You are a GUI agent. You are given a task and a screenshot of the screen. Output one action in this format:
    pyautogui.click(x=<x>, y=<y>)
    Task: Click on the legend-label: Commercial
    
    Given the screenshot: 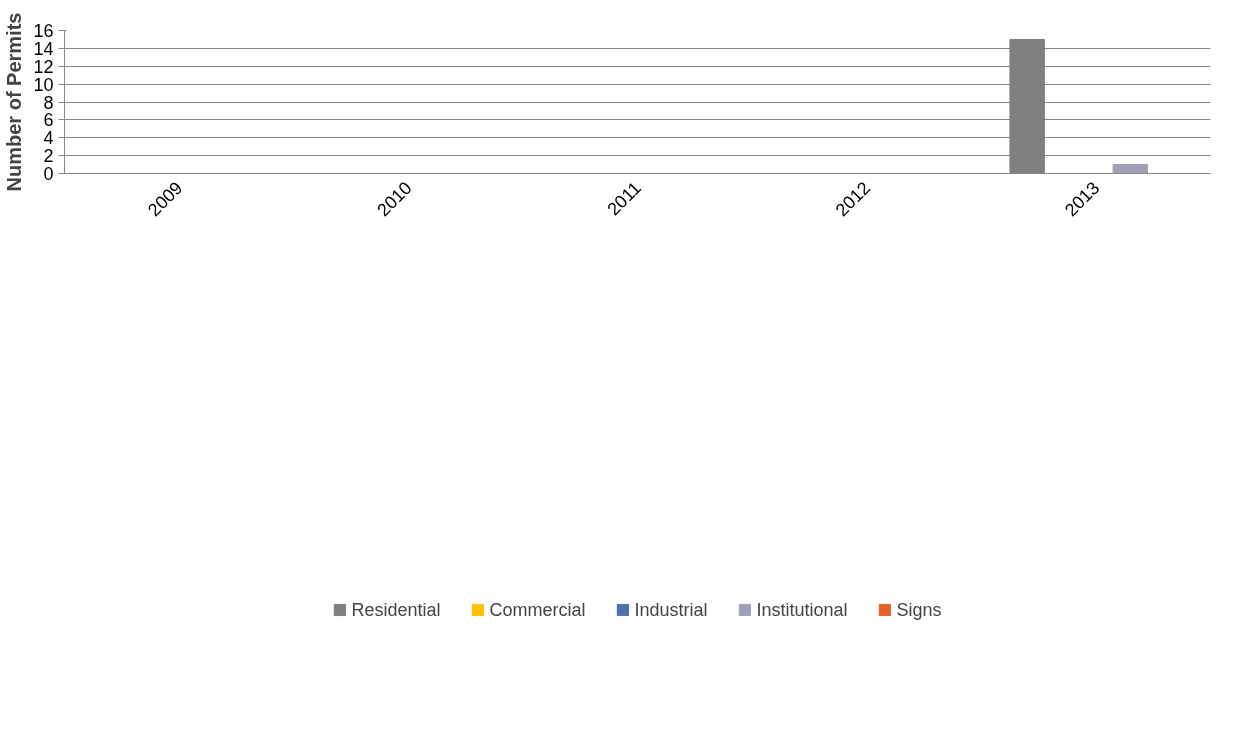 What is the action you would take?
    pyautogui.click(x=537, y=610)
    